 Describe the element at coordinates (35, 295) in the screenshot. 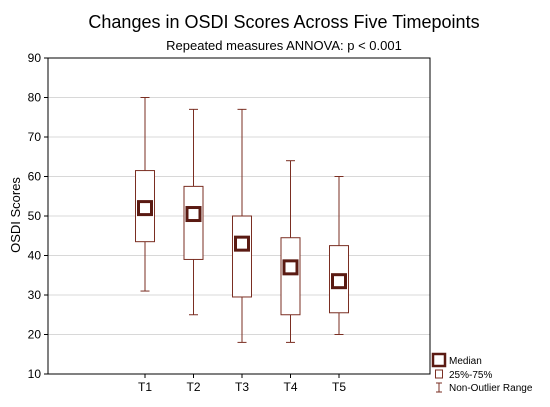

I see `y-tick-label: 30` at that location.